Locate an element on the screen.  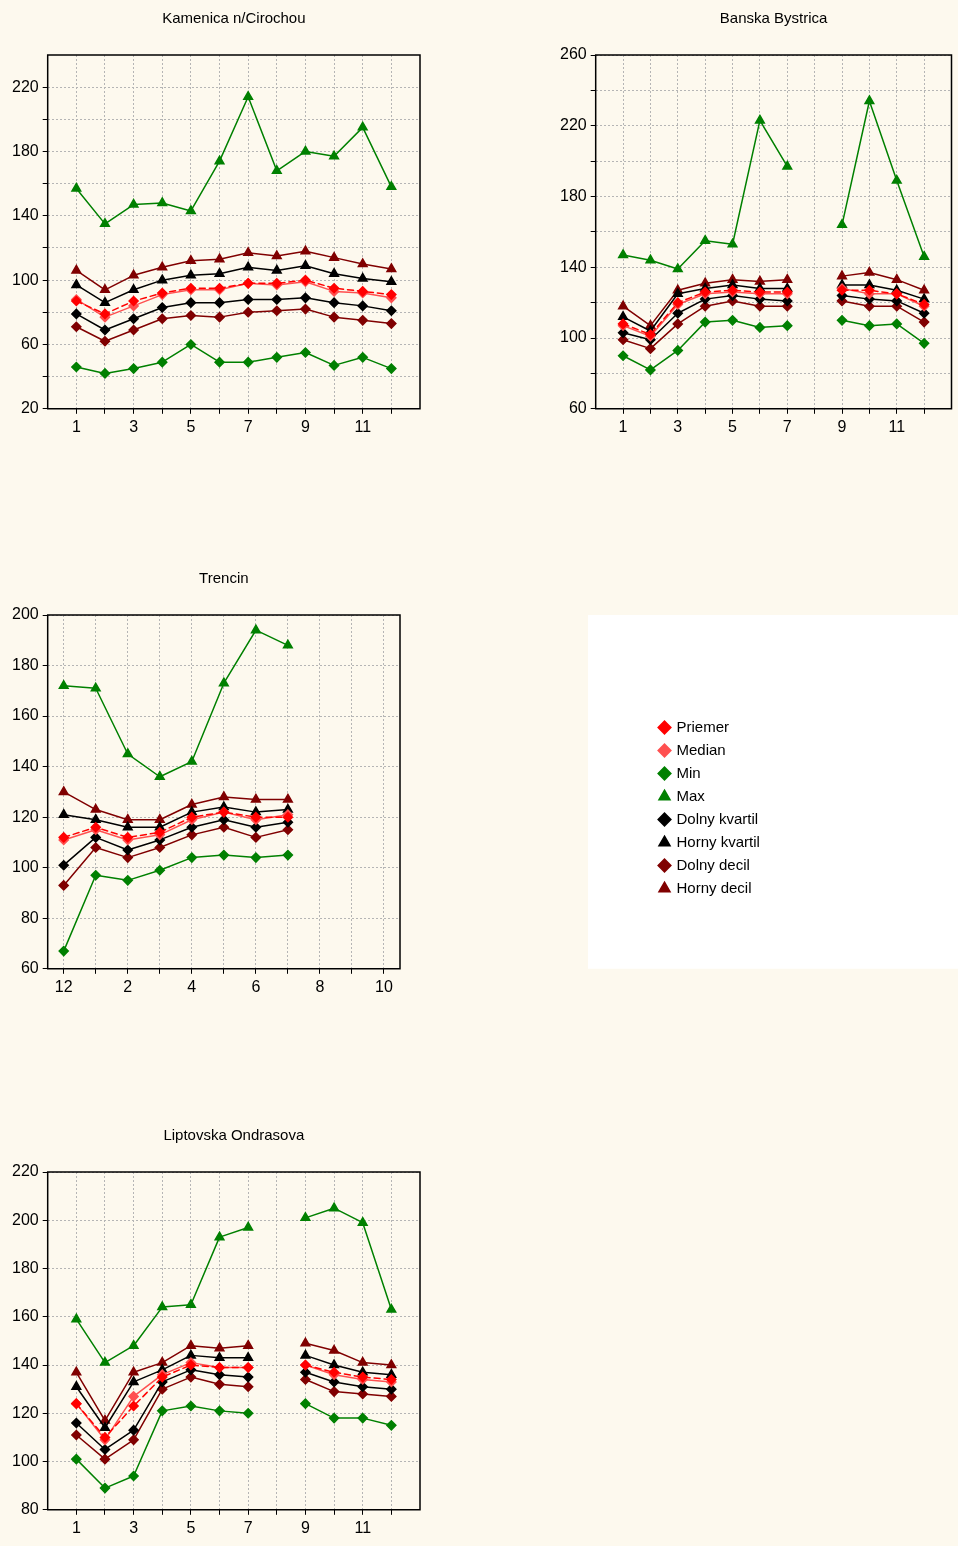
x-tick-label: 6 is located at coordinates (256, 986).